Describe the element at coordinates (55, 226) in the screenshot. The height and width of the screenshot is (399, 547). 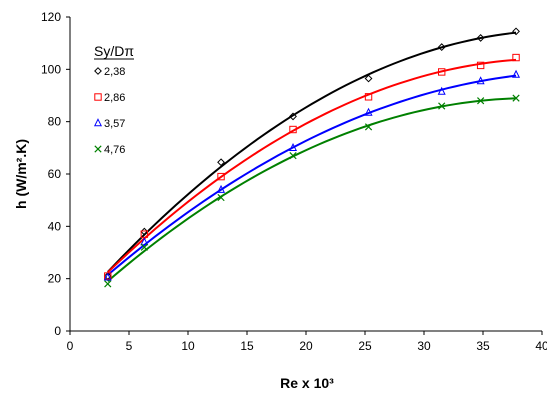
I see `y-tick-label: 40` at that location.